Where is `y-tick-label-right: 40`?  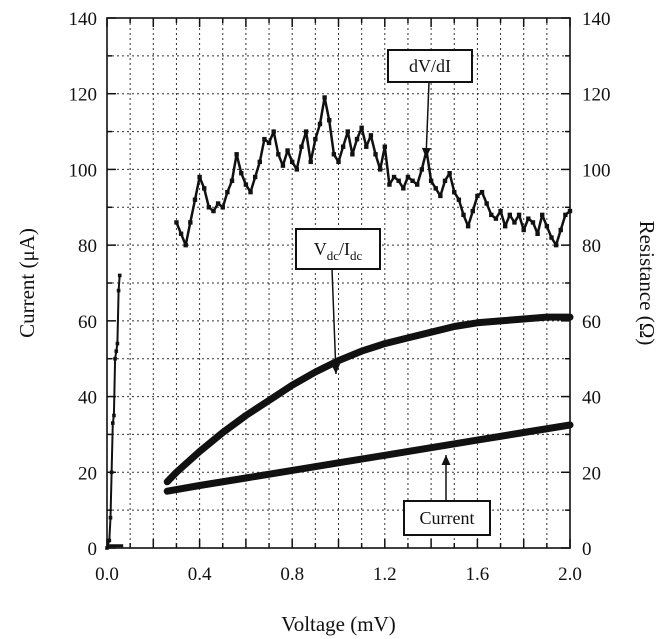 y-tick-label-right: 40 is located at coordinates (591, 398).